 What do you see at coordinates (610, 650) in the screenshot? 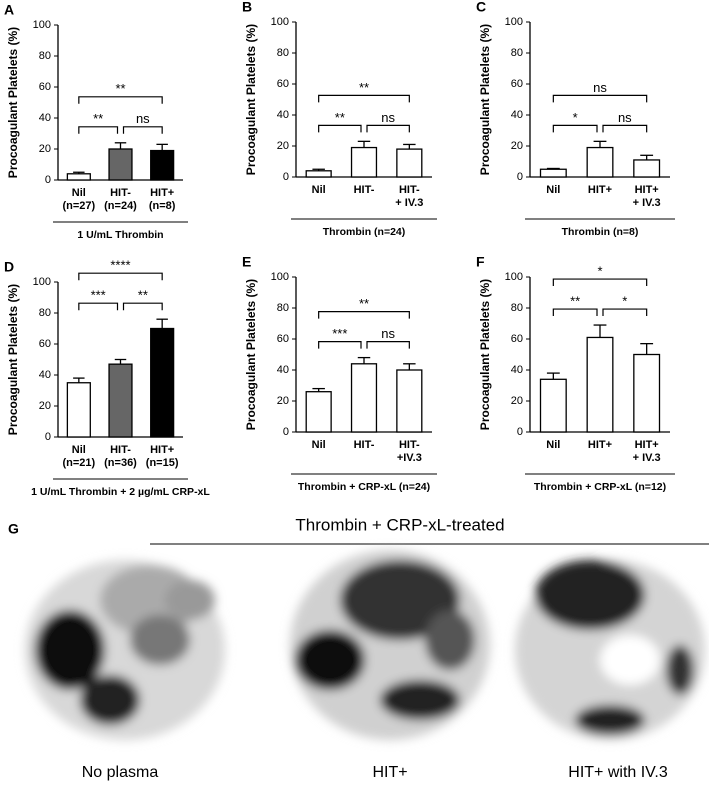
I see `heatmap-image` at bounding box center [610, 650].